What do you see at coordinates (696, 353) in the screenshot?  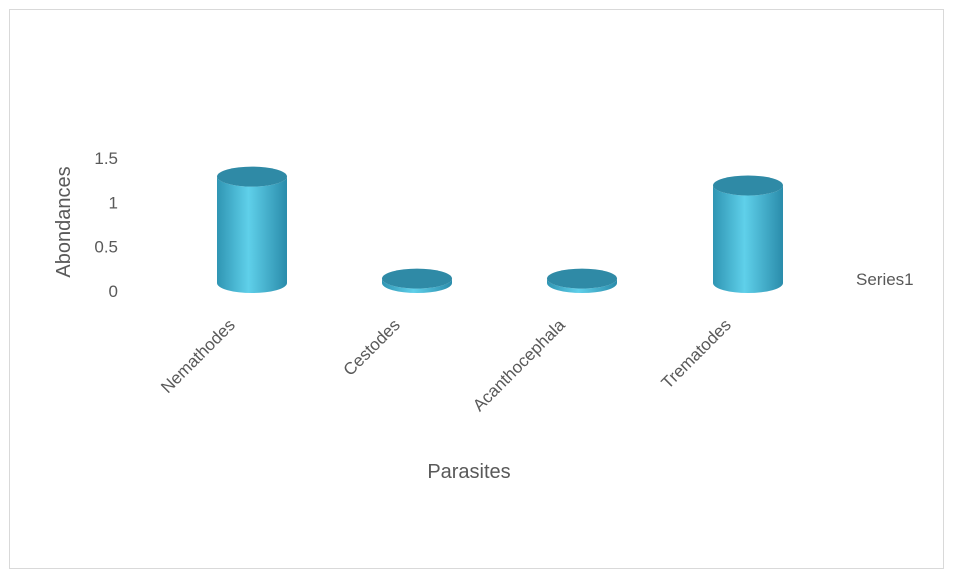 I see `x-tick-label: Trematodes` at bounding box center [696, 353].